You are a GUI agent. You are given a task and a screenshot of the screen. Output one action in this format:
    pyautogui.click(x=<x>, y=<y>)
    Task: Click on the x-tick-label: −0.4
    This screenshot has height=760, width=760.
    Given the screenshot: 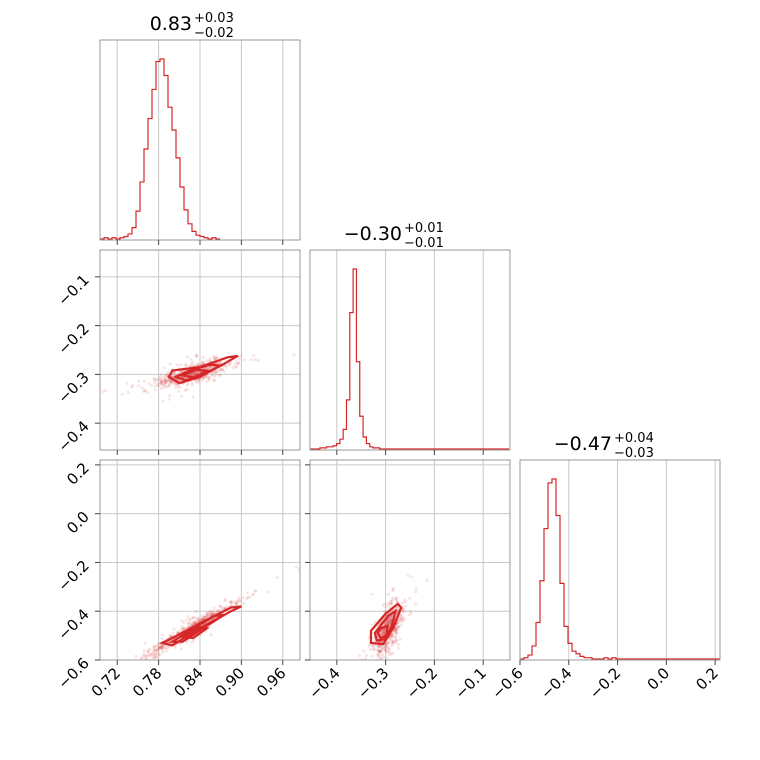 What is the action you would take?
    pyautogui.click(x=324, y=683)
    